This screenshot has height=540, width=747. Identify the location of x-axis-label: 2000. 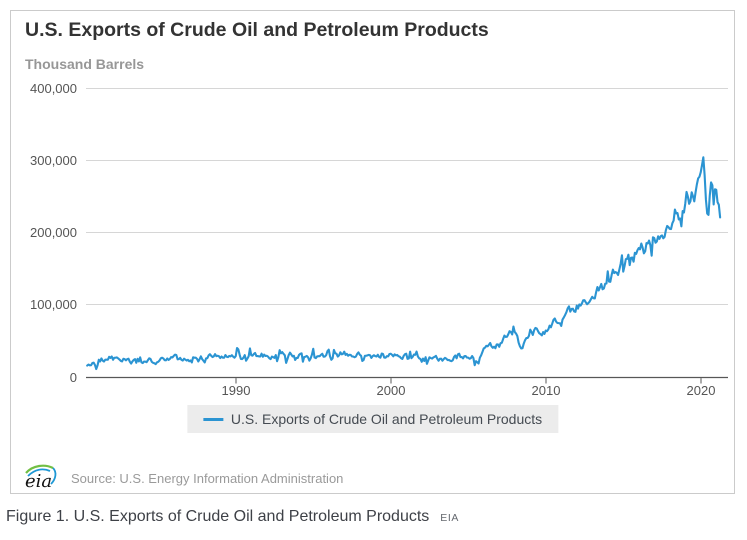
(391, 390).